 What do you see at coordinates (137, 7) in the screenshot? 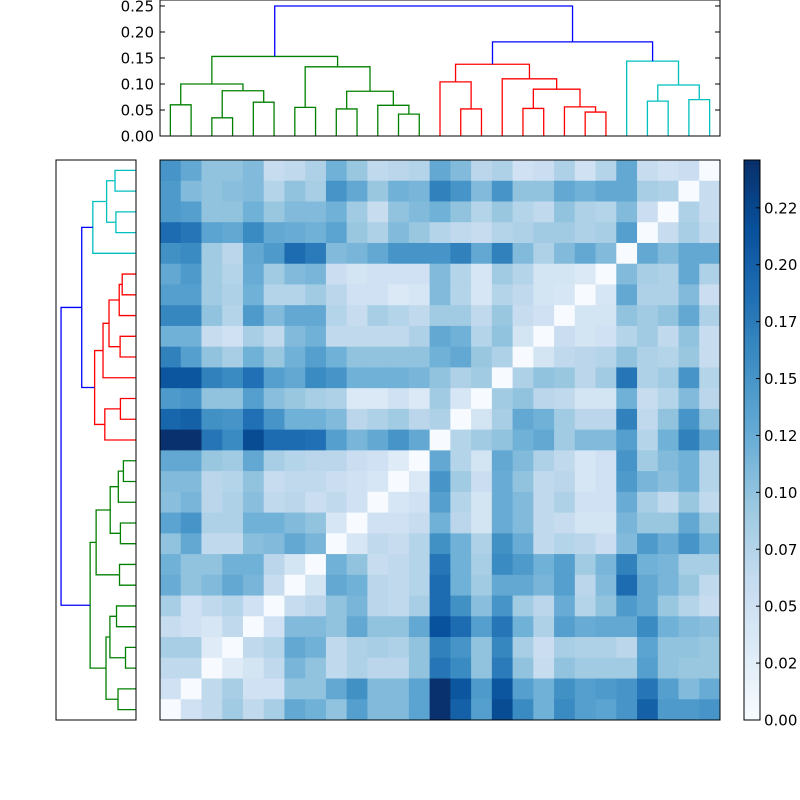
I see `y-tick-label: 0.25` at bounding box center [137, 7].